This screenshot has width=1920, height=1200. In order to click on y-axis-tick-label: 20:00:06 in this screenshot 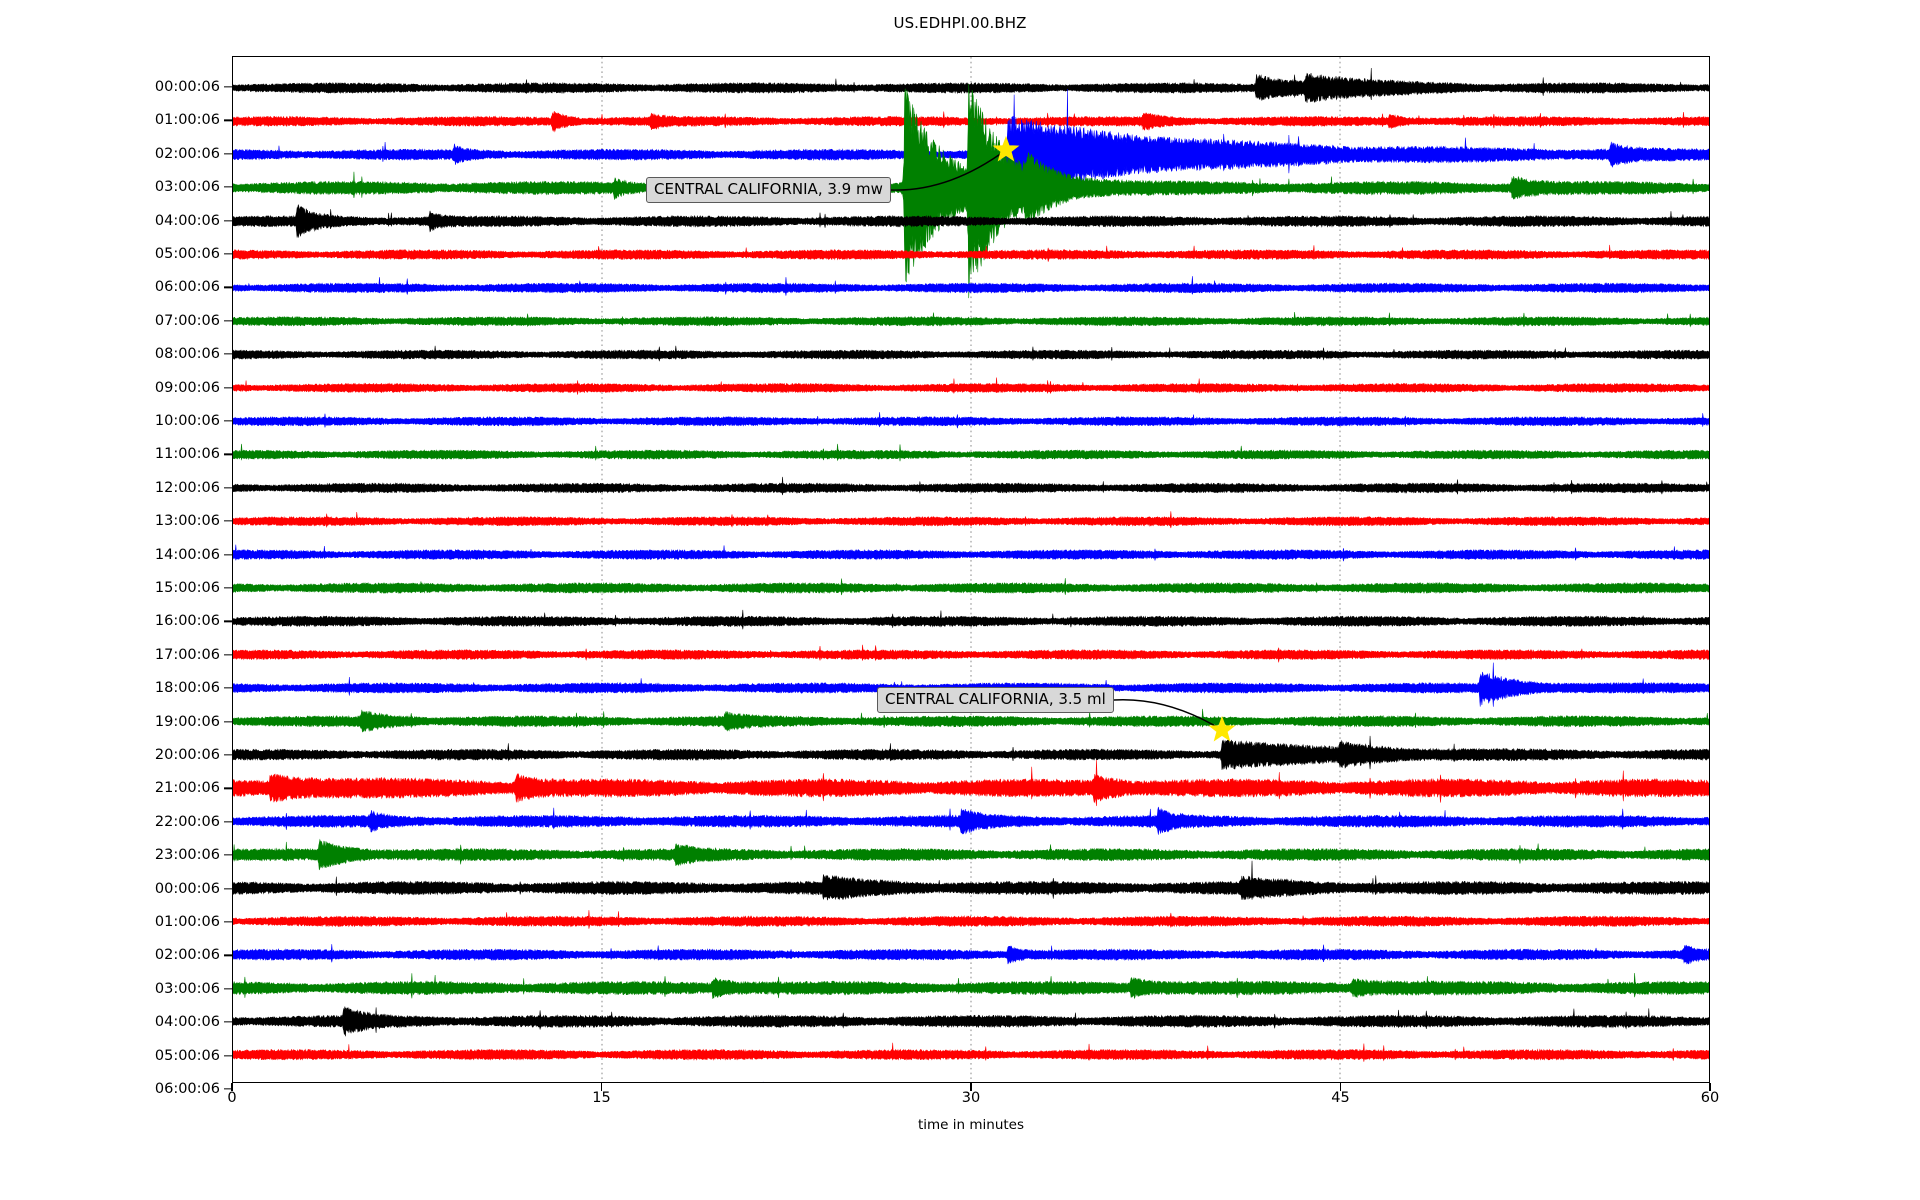, I will do `click(187, 755)`.